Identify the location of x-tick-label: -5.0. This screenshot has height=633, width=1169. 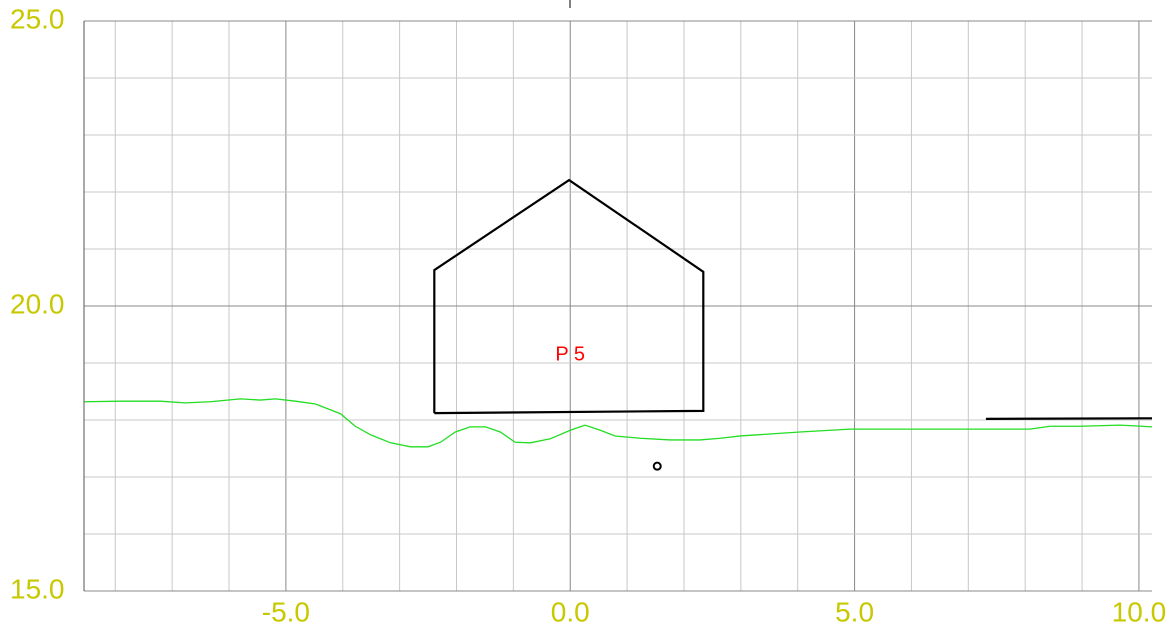
(286, 611).